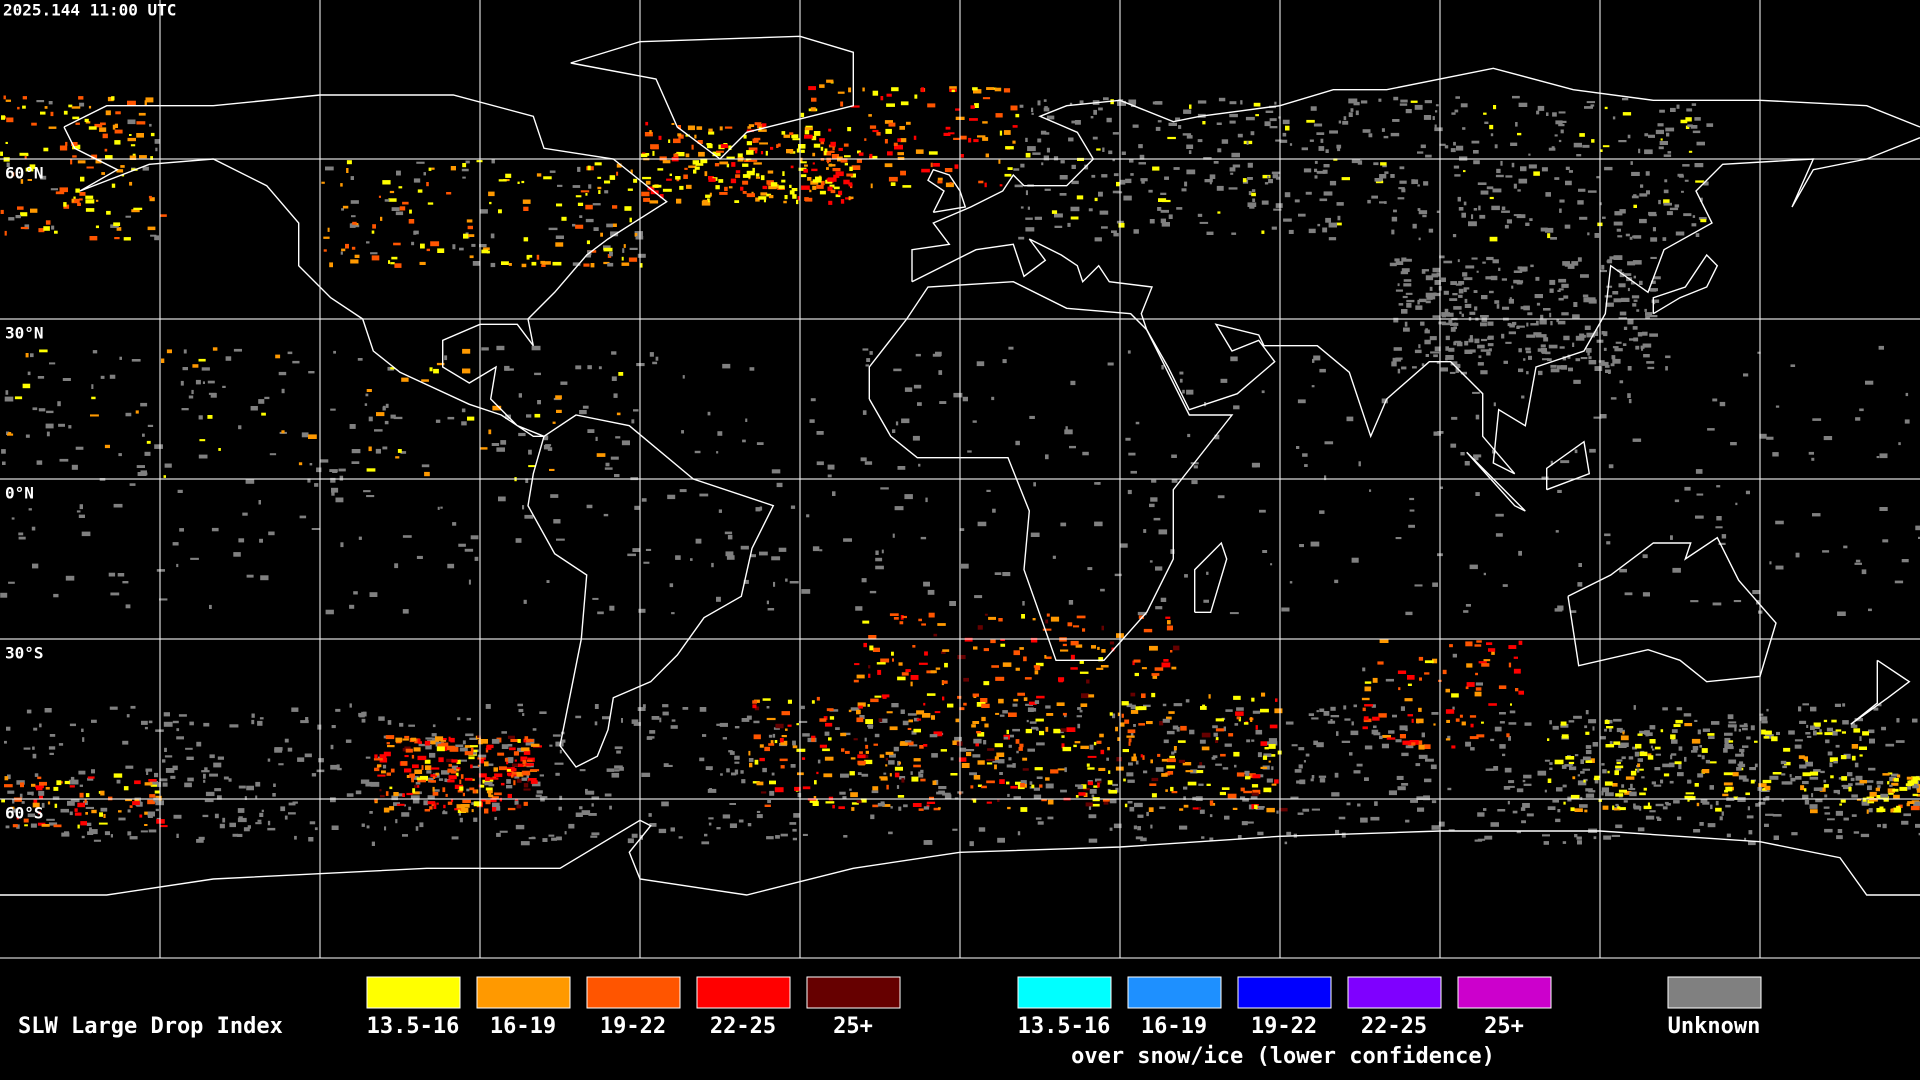 Image resolution: width=1920 pixels, height=1080 pixels. Describe the element at coordinates (523, 1026) in the screenshot. I see `legend-label: 16-19` at that location.